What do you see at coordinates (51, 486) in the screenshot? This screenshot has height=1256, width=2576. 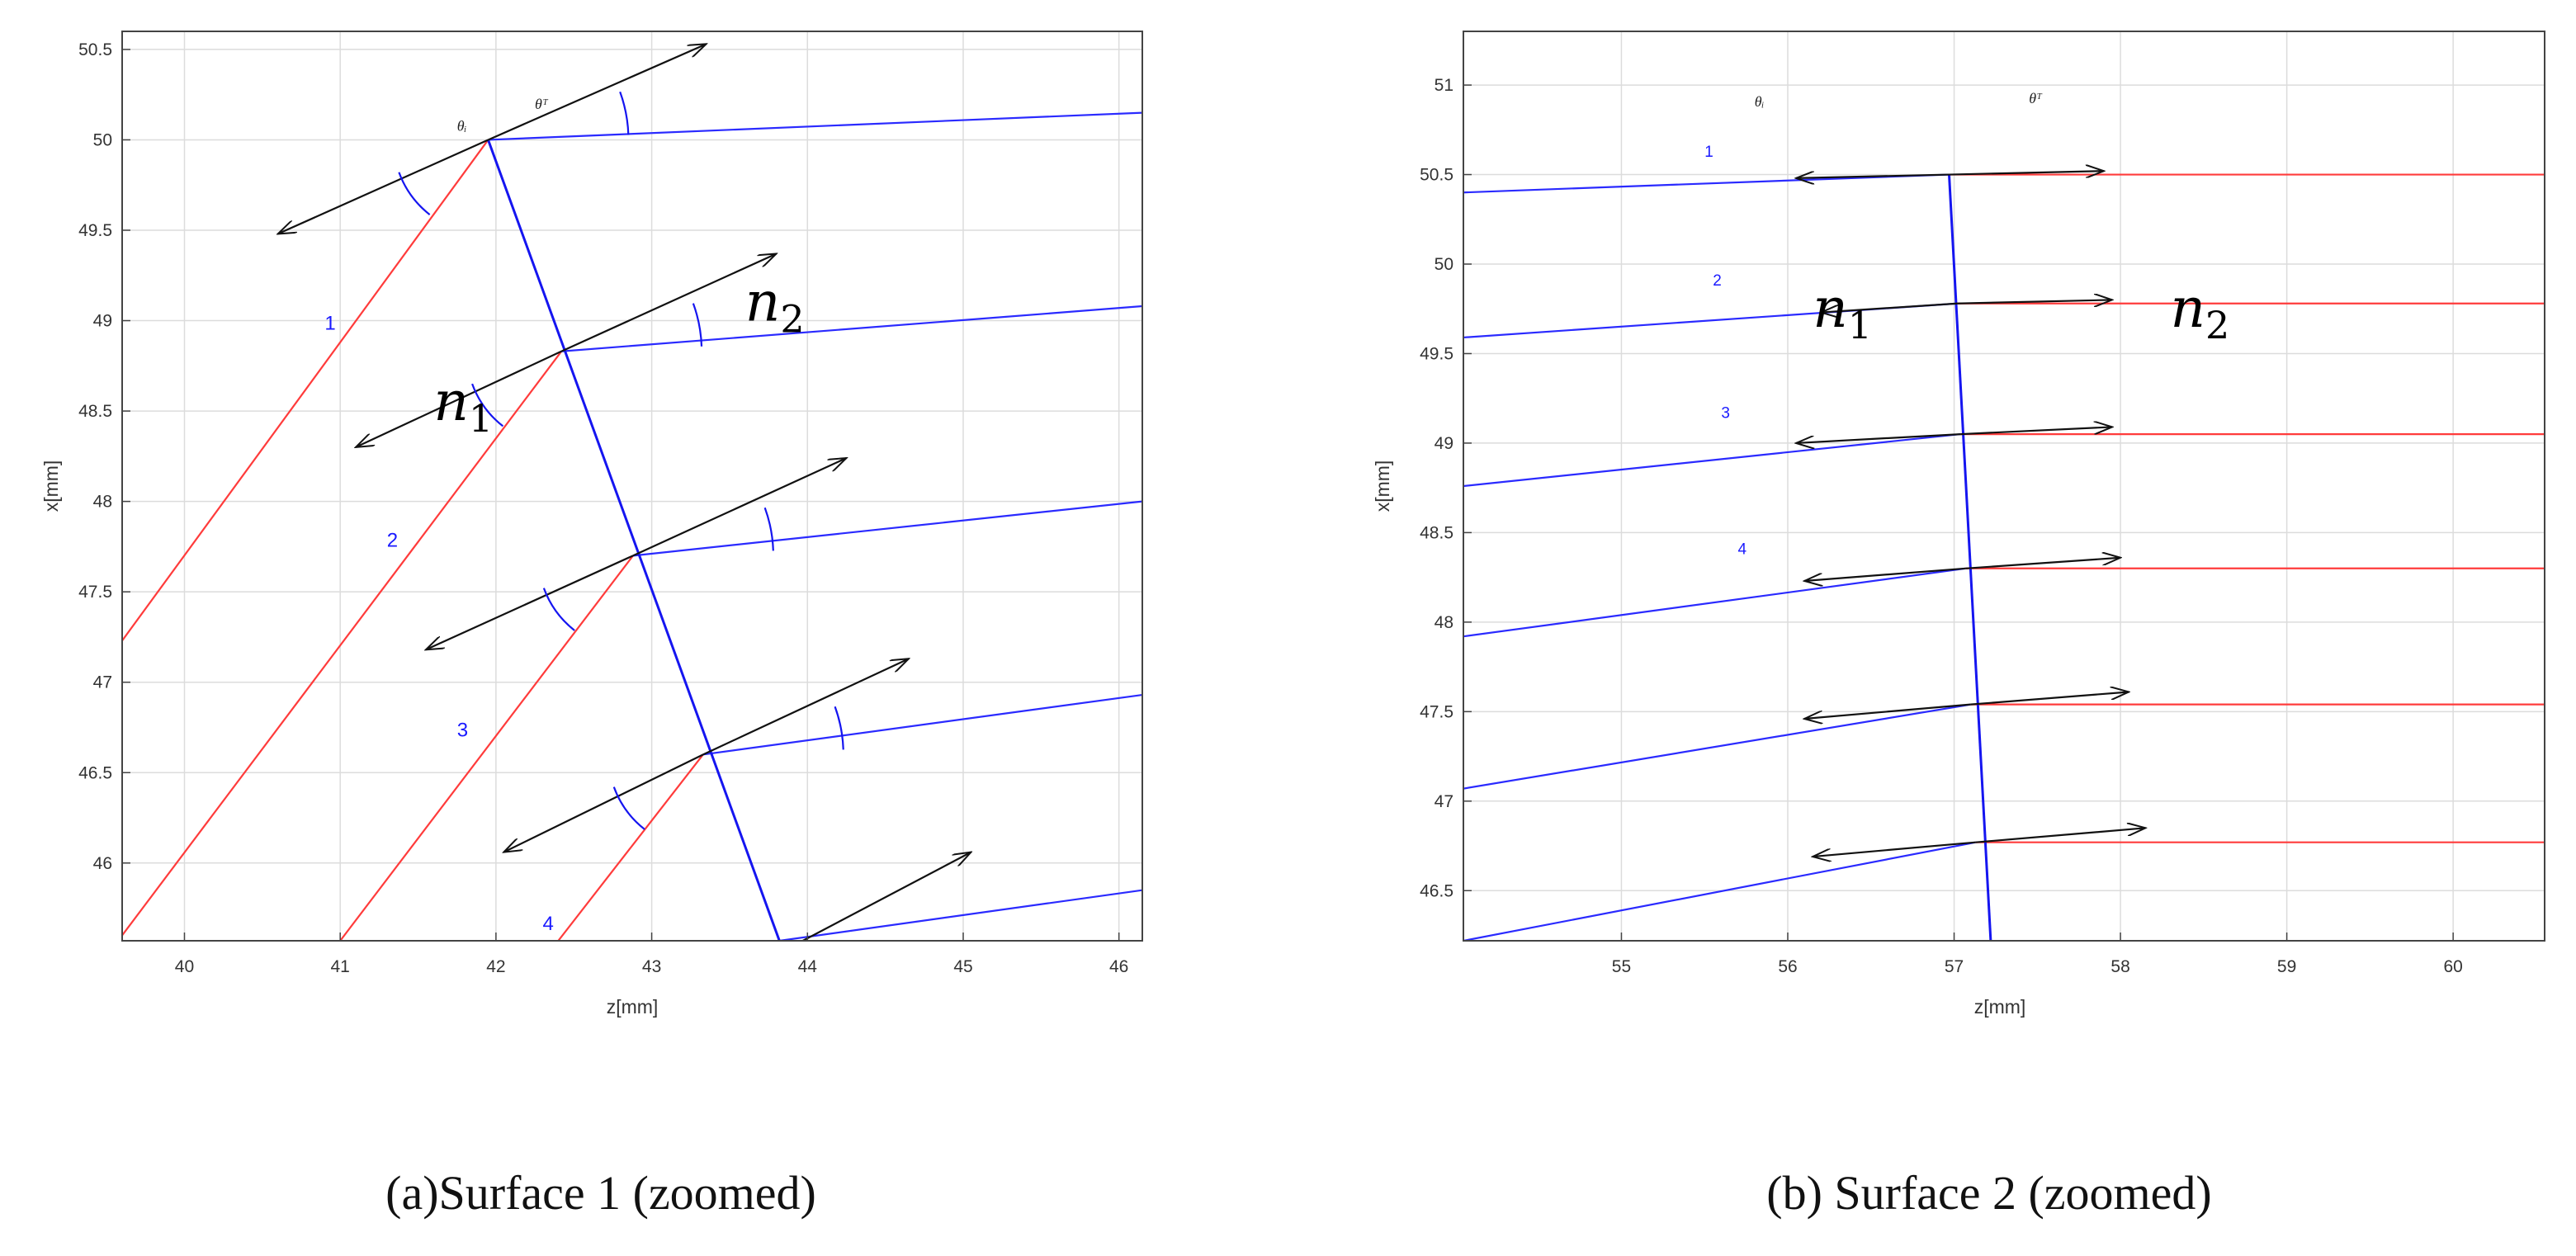 I see `y-axis-label-a: x[mm]` at bounding box center [51, 486].